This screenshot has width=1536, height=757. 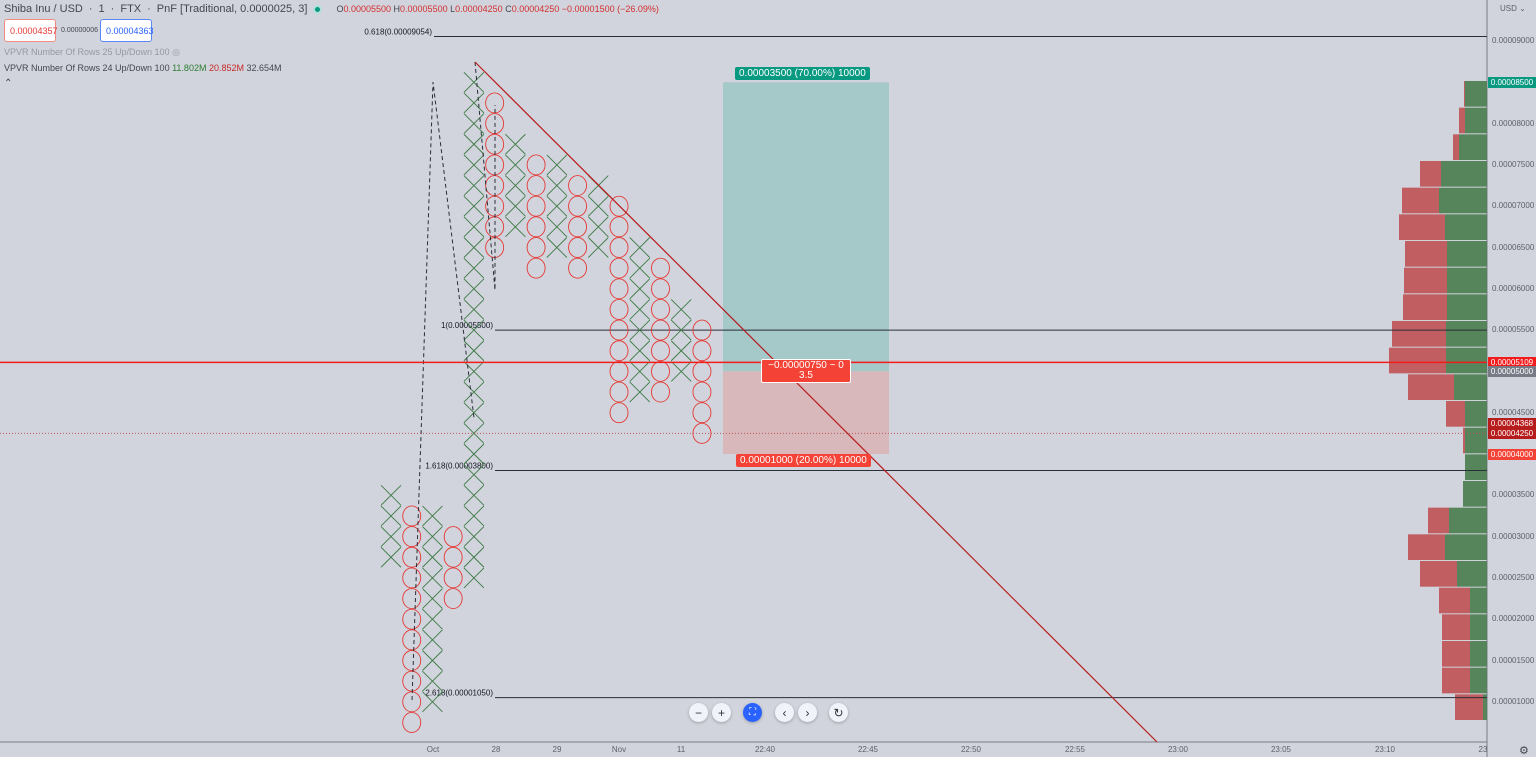 What do you see at coordinates (1512, 424) in the screenshot?
I see `price-badge: 0.00004368` at bounding box center [1512, 424].